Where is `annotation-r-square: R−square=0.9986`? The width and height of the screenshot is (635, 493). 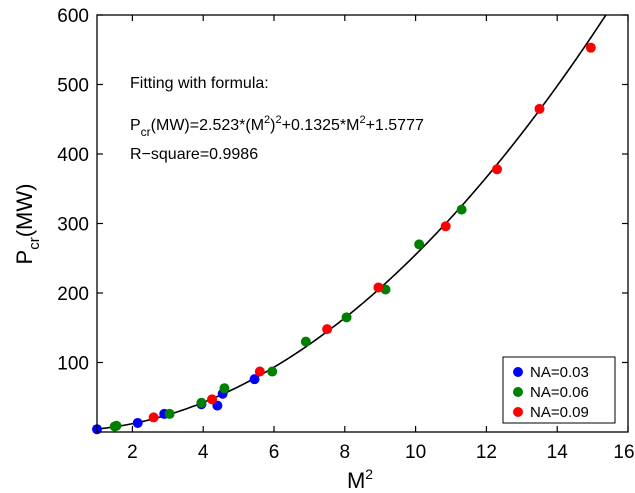 annotation-r-square: R−square=0.9986 is located at coordinates (194, 154).